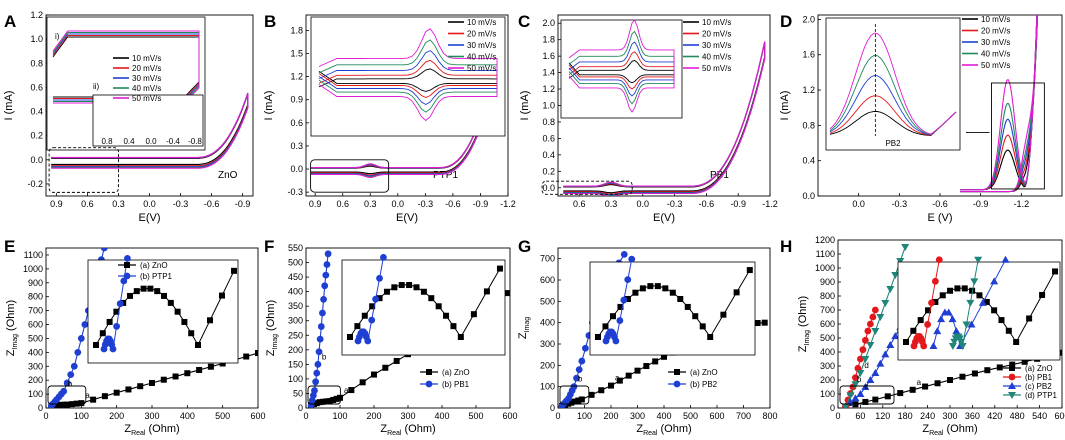 The height and width of the screenshot is (440, 1065). I want to click on legend-label: 50 mV/s, so click(146, 98).